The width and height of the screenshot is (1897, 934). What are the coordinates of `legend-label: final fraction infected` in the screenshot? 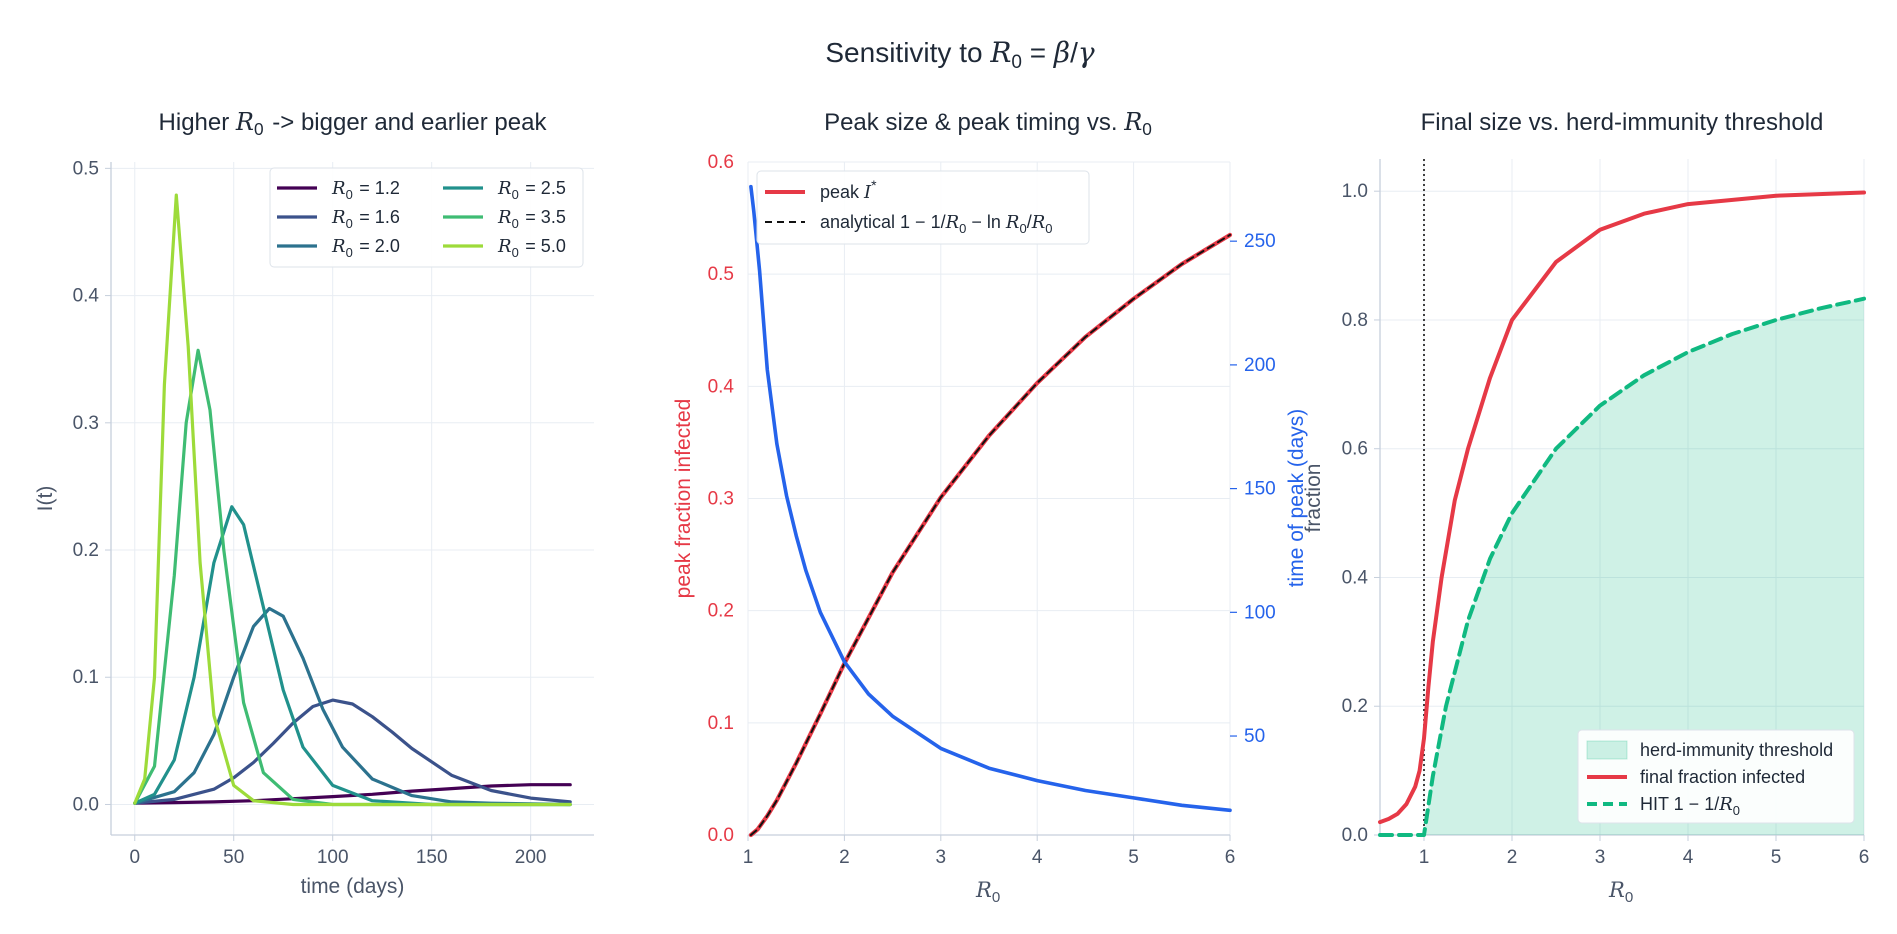 It's located at (1722, 777).